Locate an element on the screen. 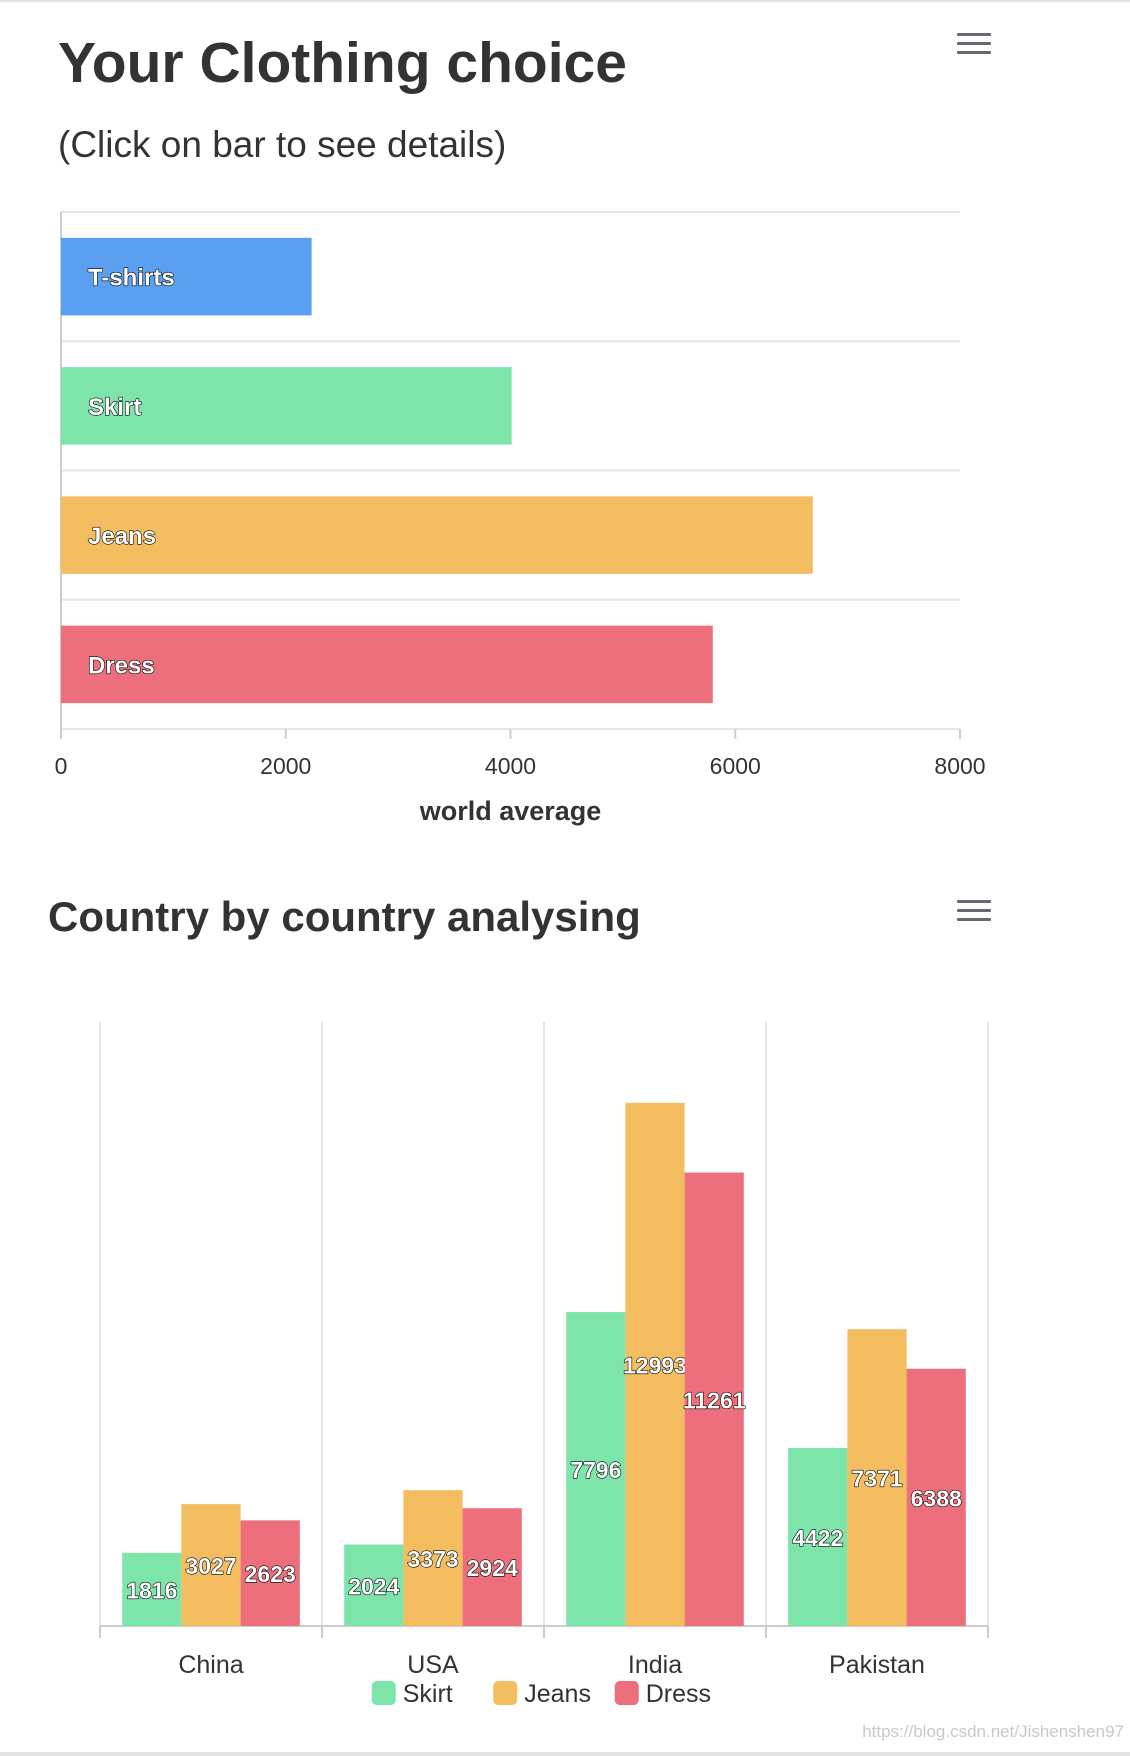 The height and width of the screenshot is (1756, 1130). bar-pakistan-jeans is located at coordinates (877, 1477).